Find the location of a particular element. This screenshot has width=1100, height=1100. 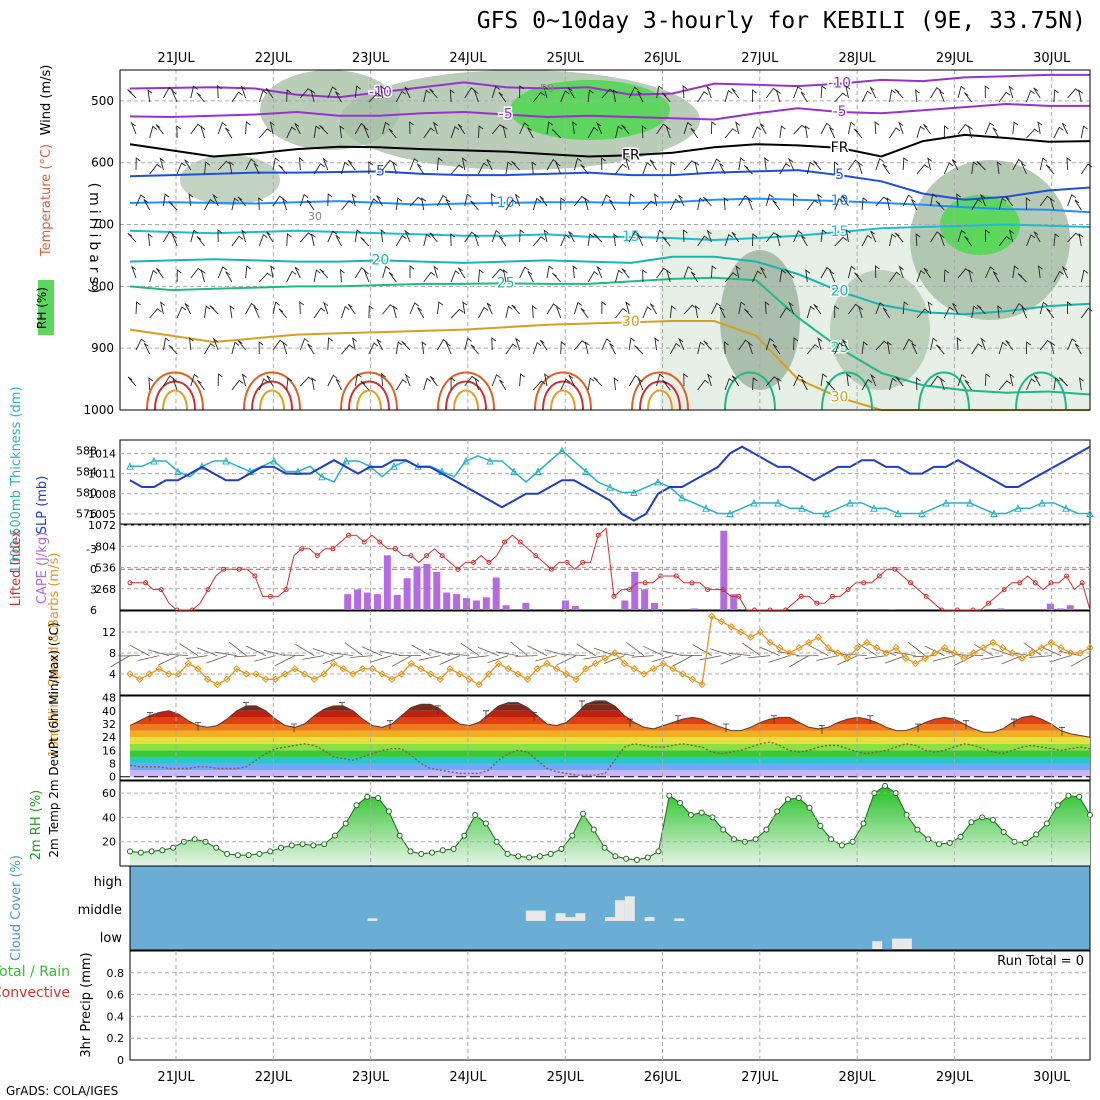

rh-legend-swatch is located at coordinates (46, 307).